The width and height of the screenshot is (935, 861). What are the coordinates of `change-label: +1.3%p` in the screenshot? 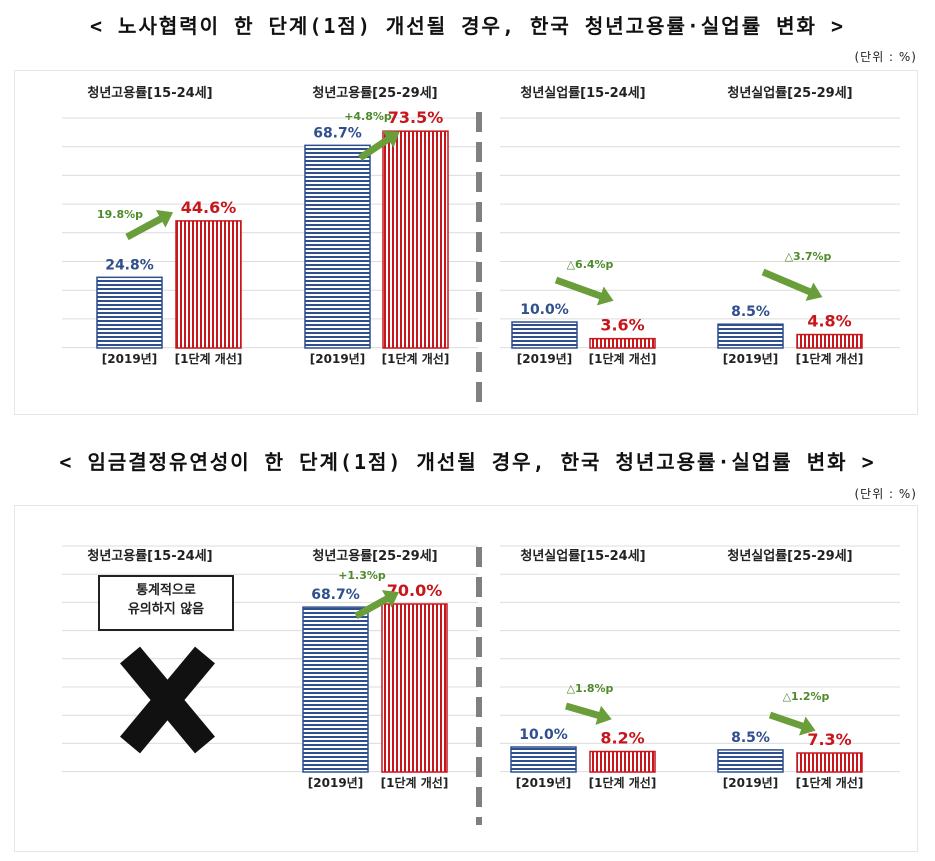 It's located at (362, 575).